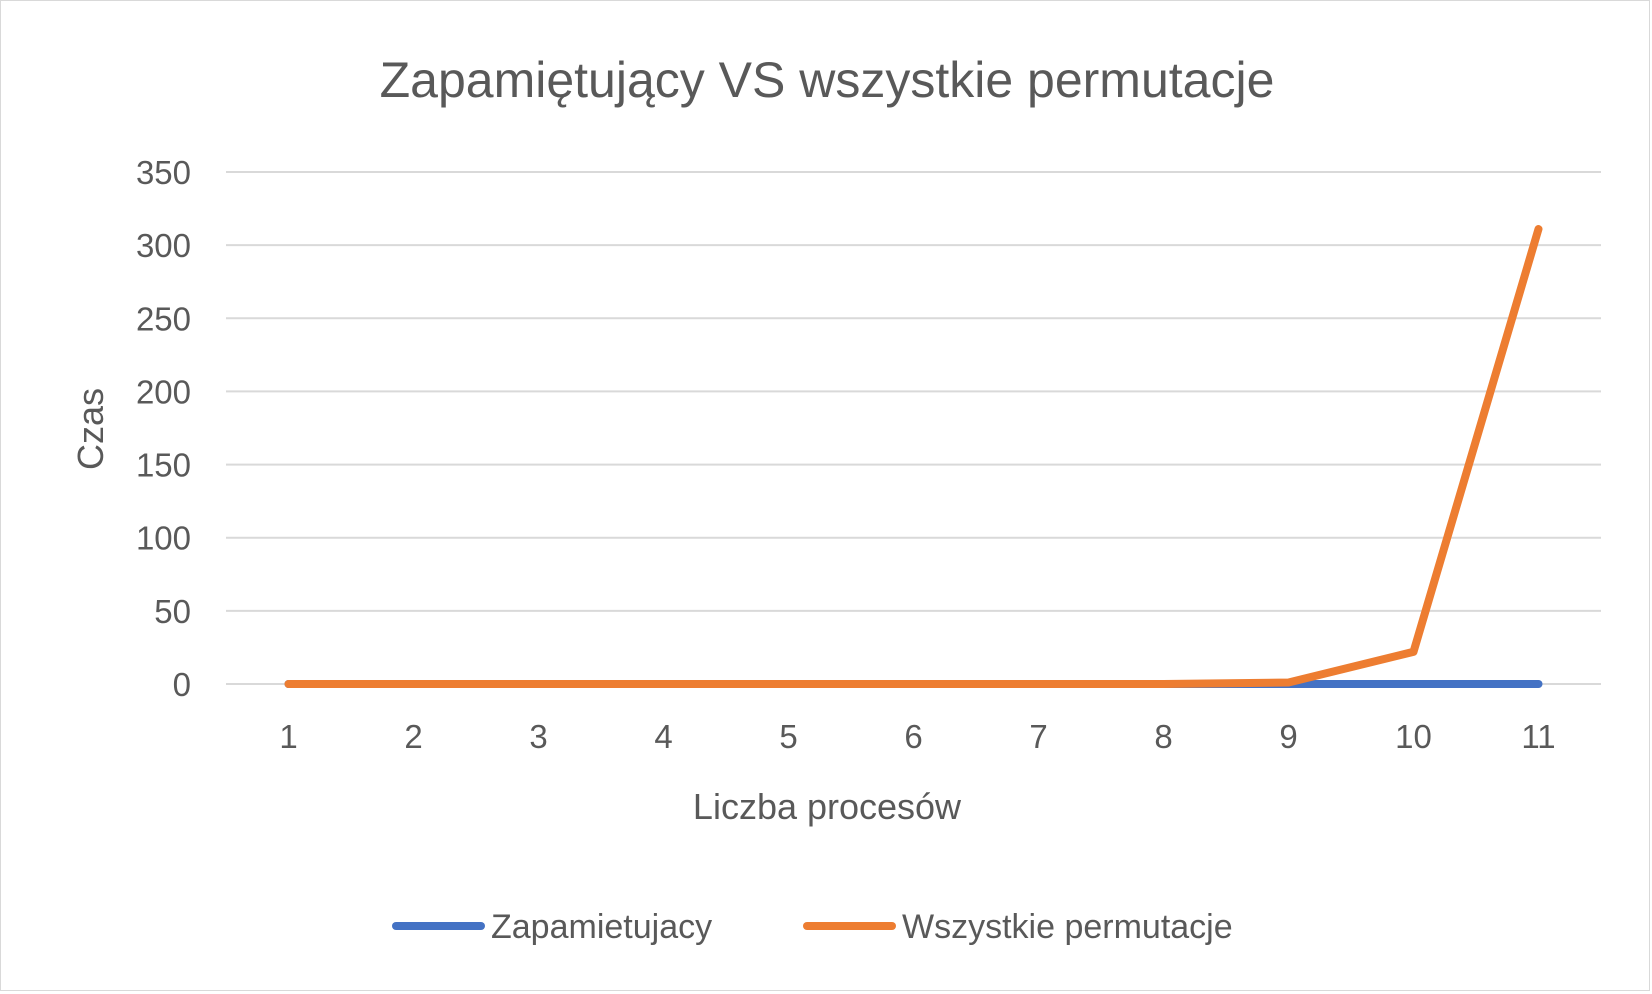  Describe the element at coordinates (538, 736) in the screenshot. I see `x-tick-label-3: 3` at that location.